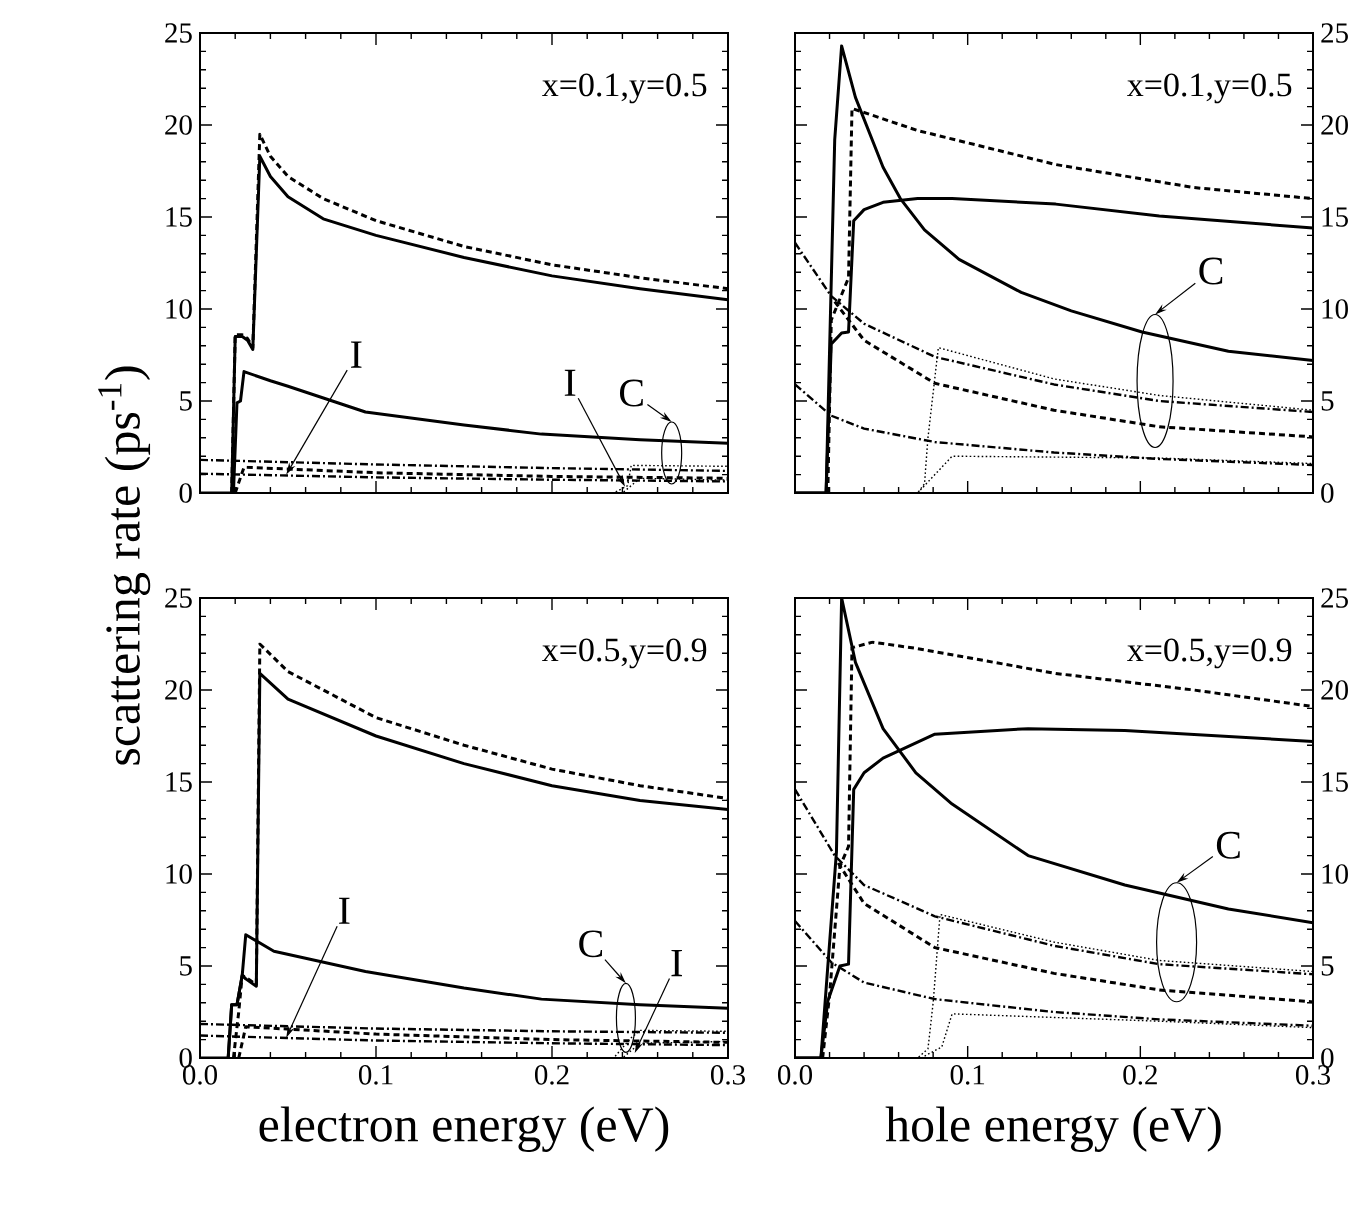 The height and width of the screenshot is (1207, 1372). Describe the element at coordinates (1053, 1129) in the screenshot. I see `x-axis-title: hole energy (eV)` at that location.